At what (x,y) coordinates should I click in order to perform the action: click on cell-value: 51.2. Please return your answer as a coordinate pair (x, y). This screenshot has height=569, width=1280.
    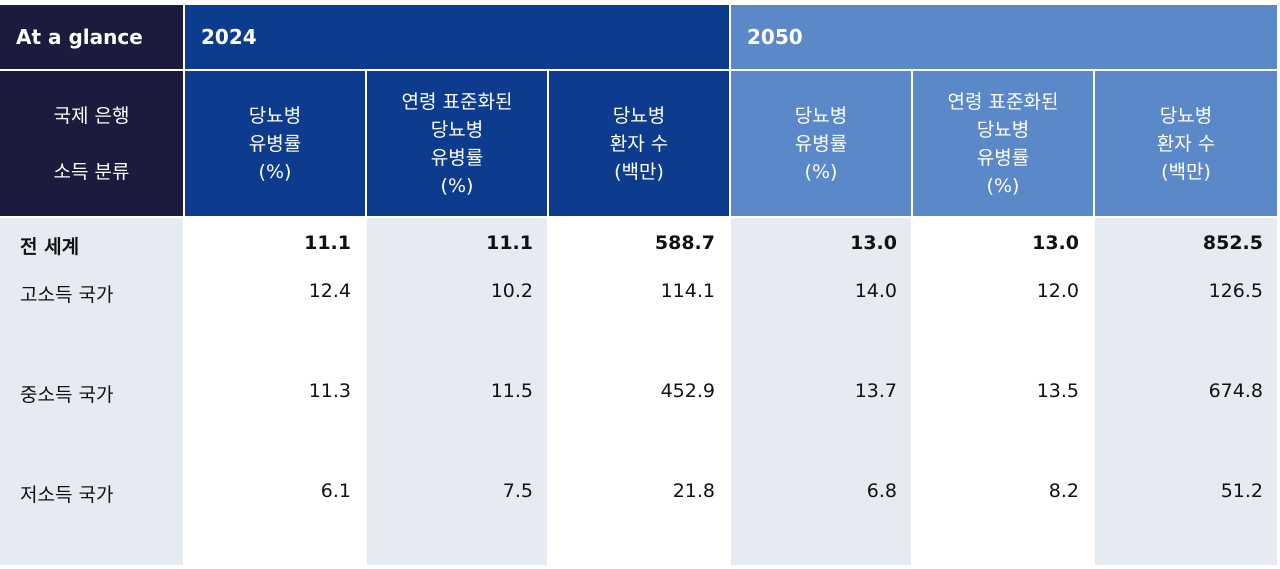
    Looking at the image, I should click on (1241, 491).